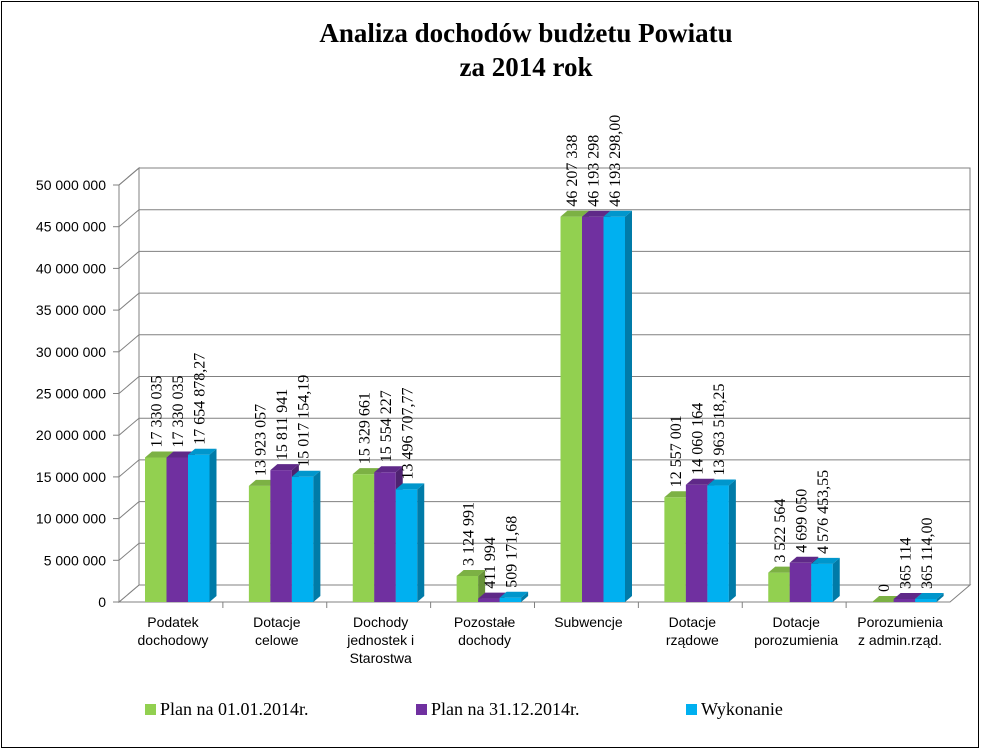 The width and height of the screenshot is (982, 751). What do you see at coordinates (71, 352) in the screenshot?
I see `y-tick-label: 30 000 000` at bounding box center [71, 352].